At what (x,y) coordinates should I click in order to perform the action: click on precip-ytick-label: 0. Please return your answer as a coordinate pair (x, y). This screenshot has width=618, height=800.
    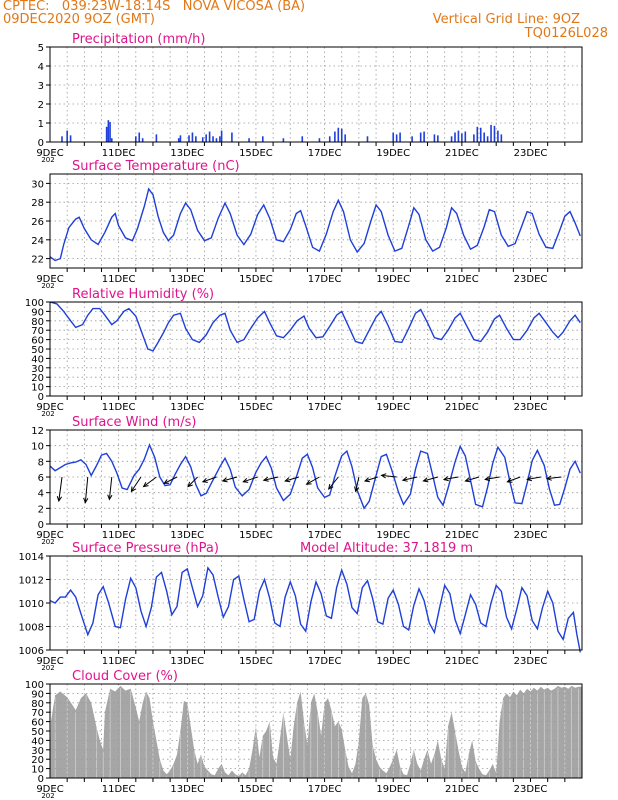
    Looking at the image, I should click on (41, 143).